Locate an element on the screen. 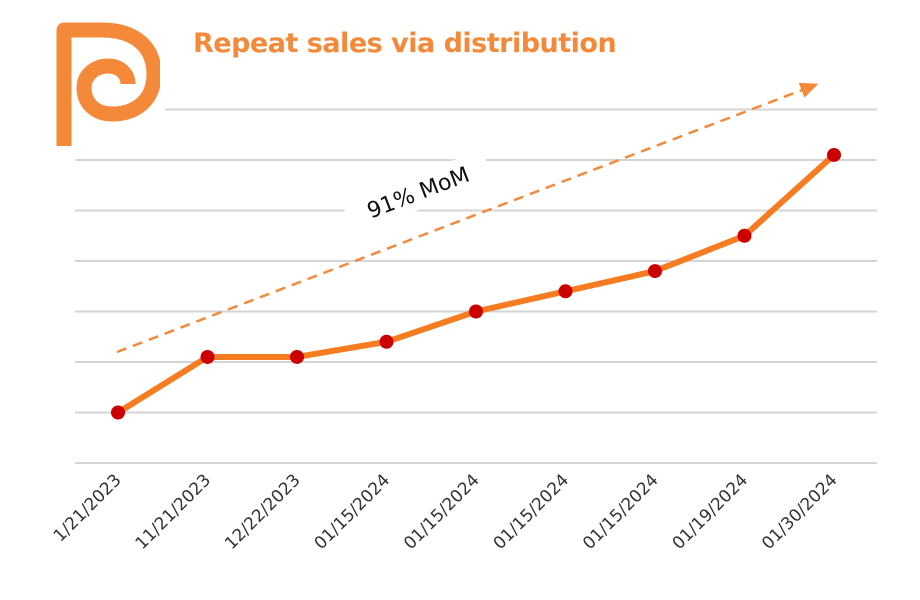  x-tick-label: 12/22/2023 is located at coordinates (262, 511).